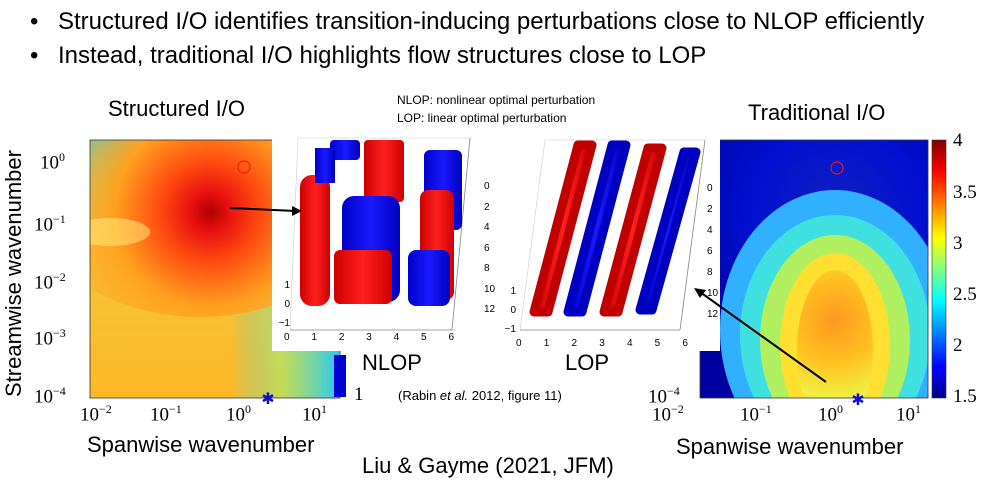 This screenshot has width=999, height=484. What do you see at coordinates (629, 343) in the screenshot?
I see `lop-x-tick: 4` at bounding box center [629, 343].